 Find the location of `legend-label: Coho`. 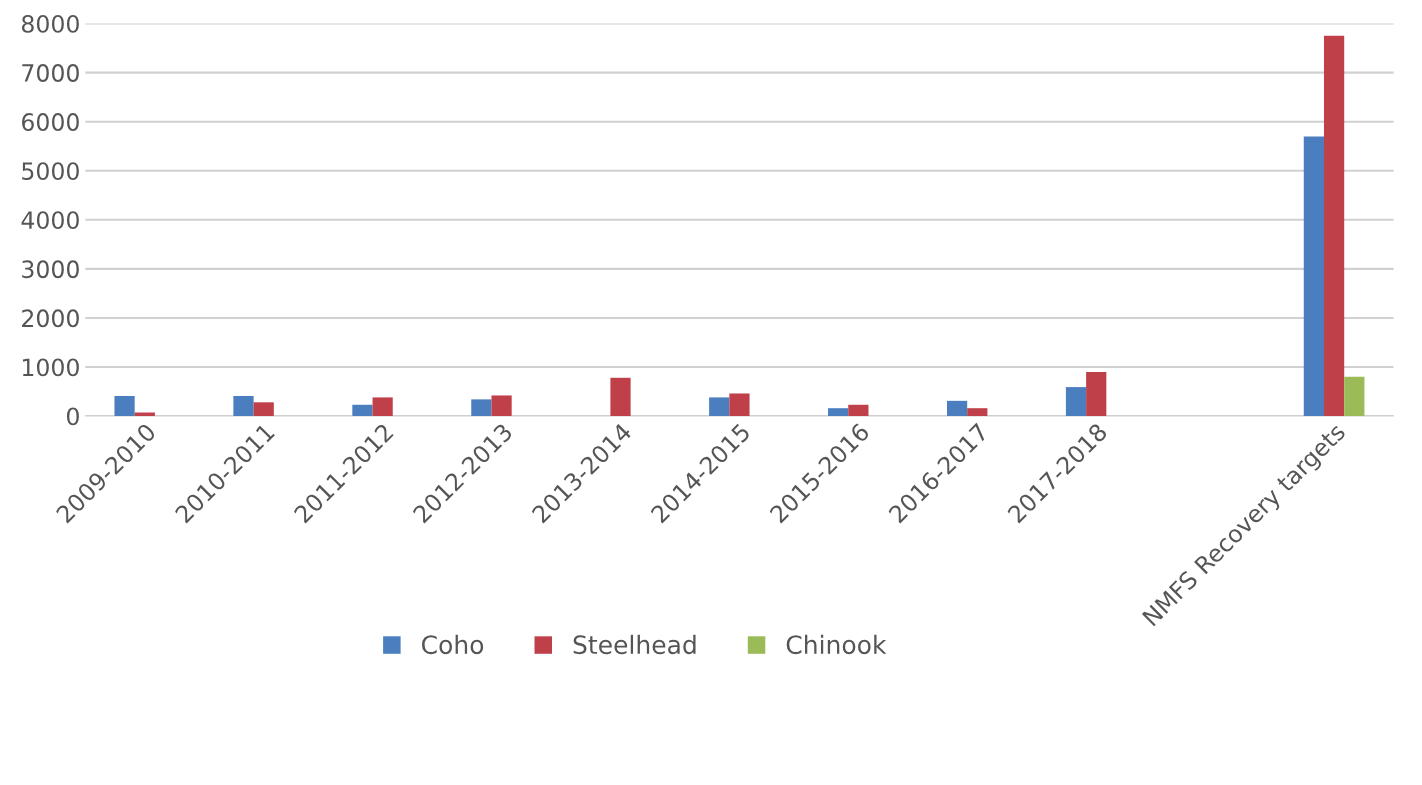

legend-label: Coho is located at coordinates (453, 644).